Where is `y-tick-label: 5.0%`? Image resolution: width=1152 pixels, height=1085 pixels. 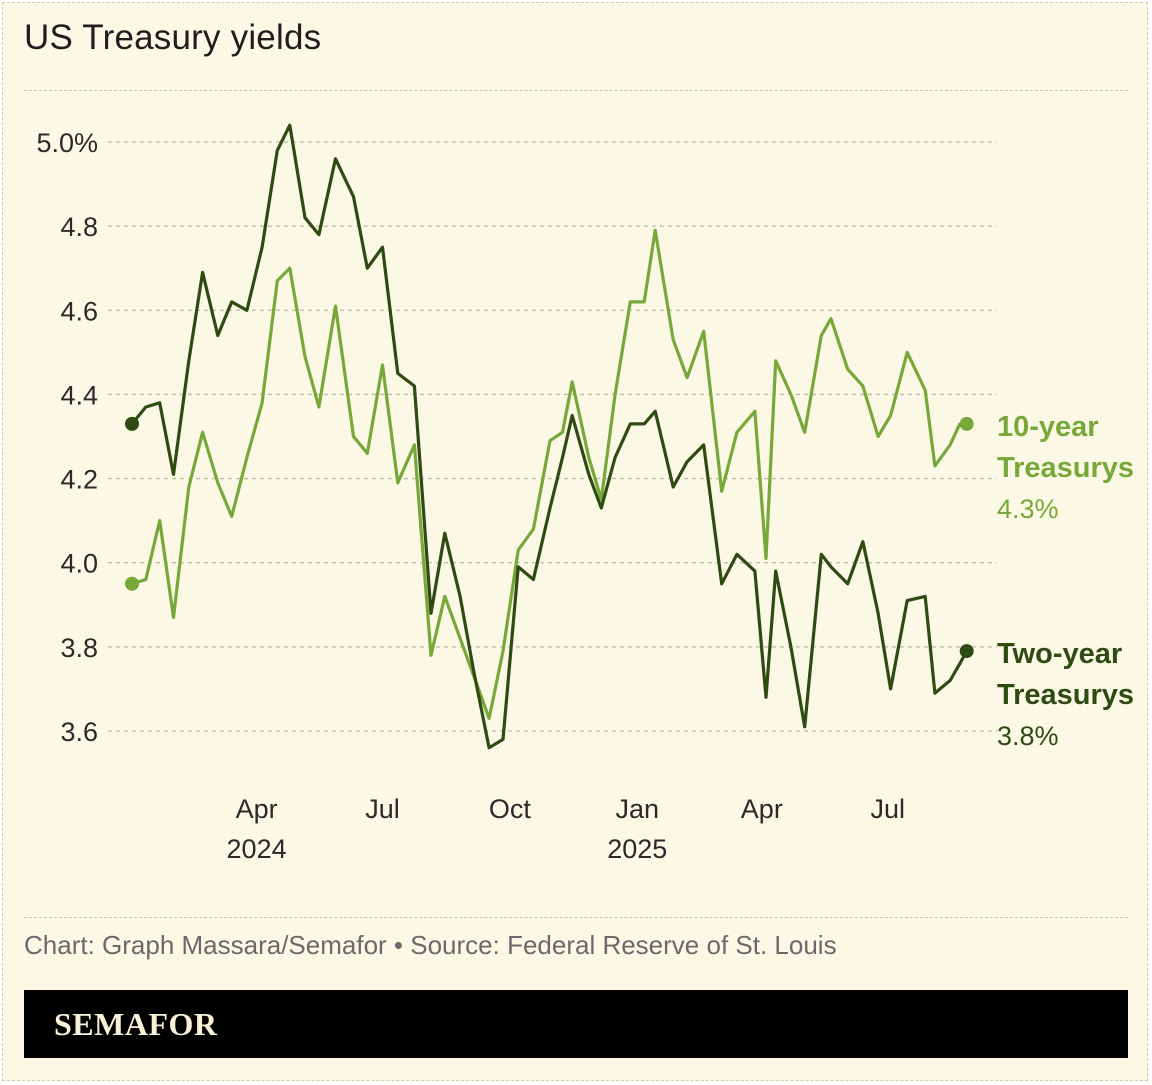 y-tick-label: 5.0% is located at coordinates (67, 143).